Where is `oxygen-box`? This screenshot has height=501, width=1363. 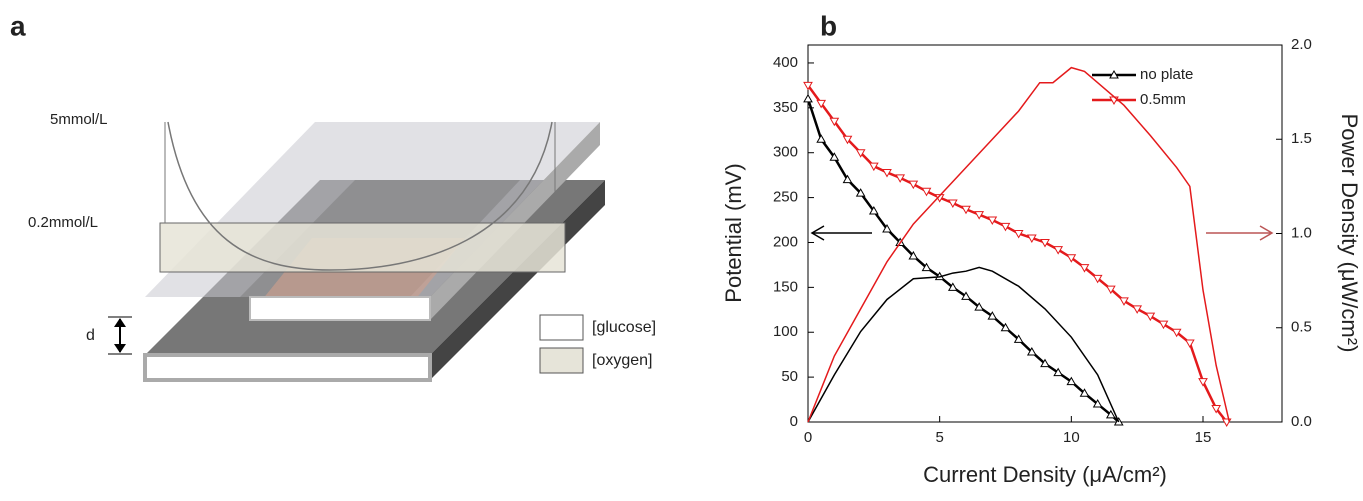 oxygen-box is located at coordinates (362, 247).